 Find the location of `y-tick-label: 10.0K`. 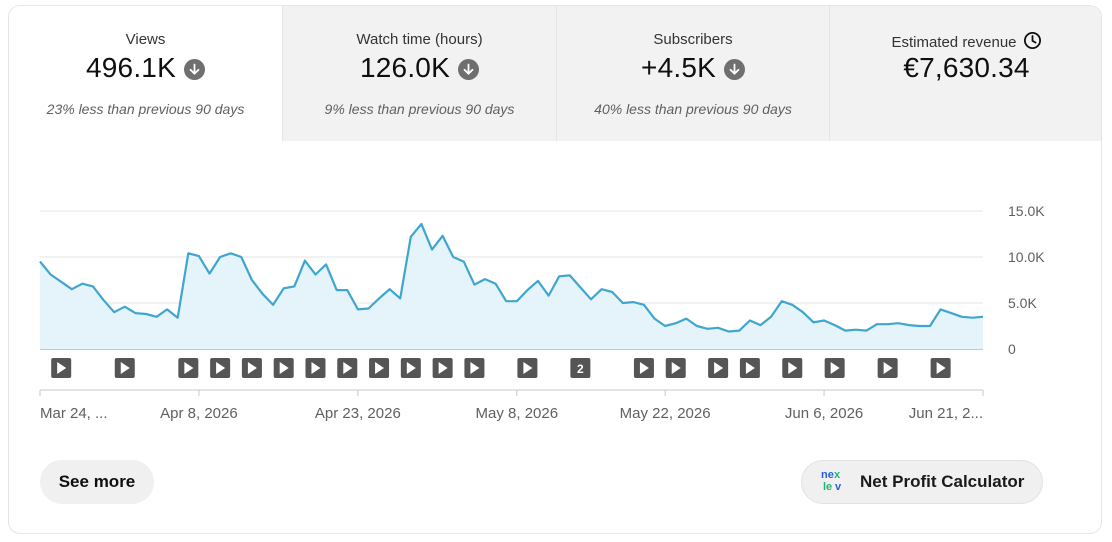

y-tick-label: 10.0K is located at coordinates (1026, 257).